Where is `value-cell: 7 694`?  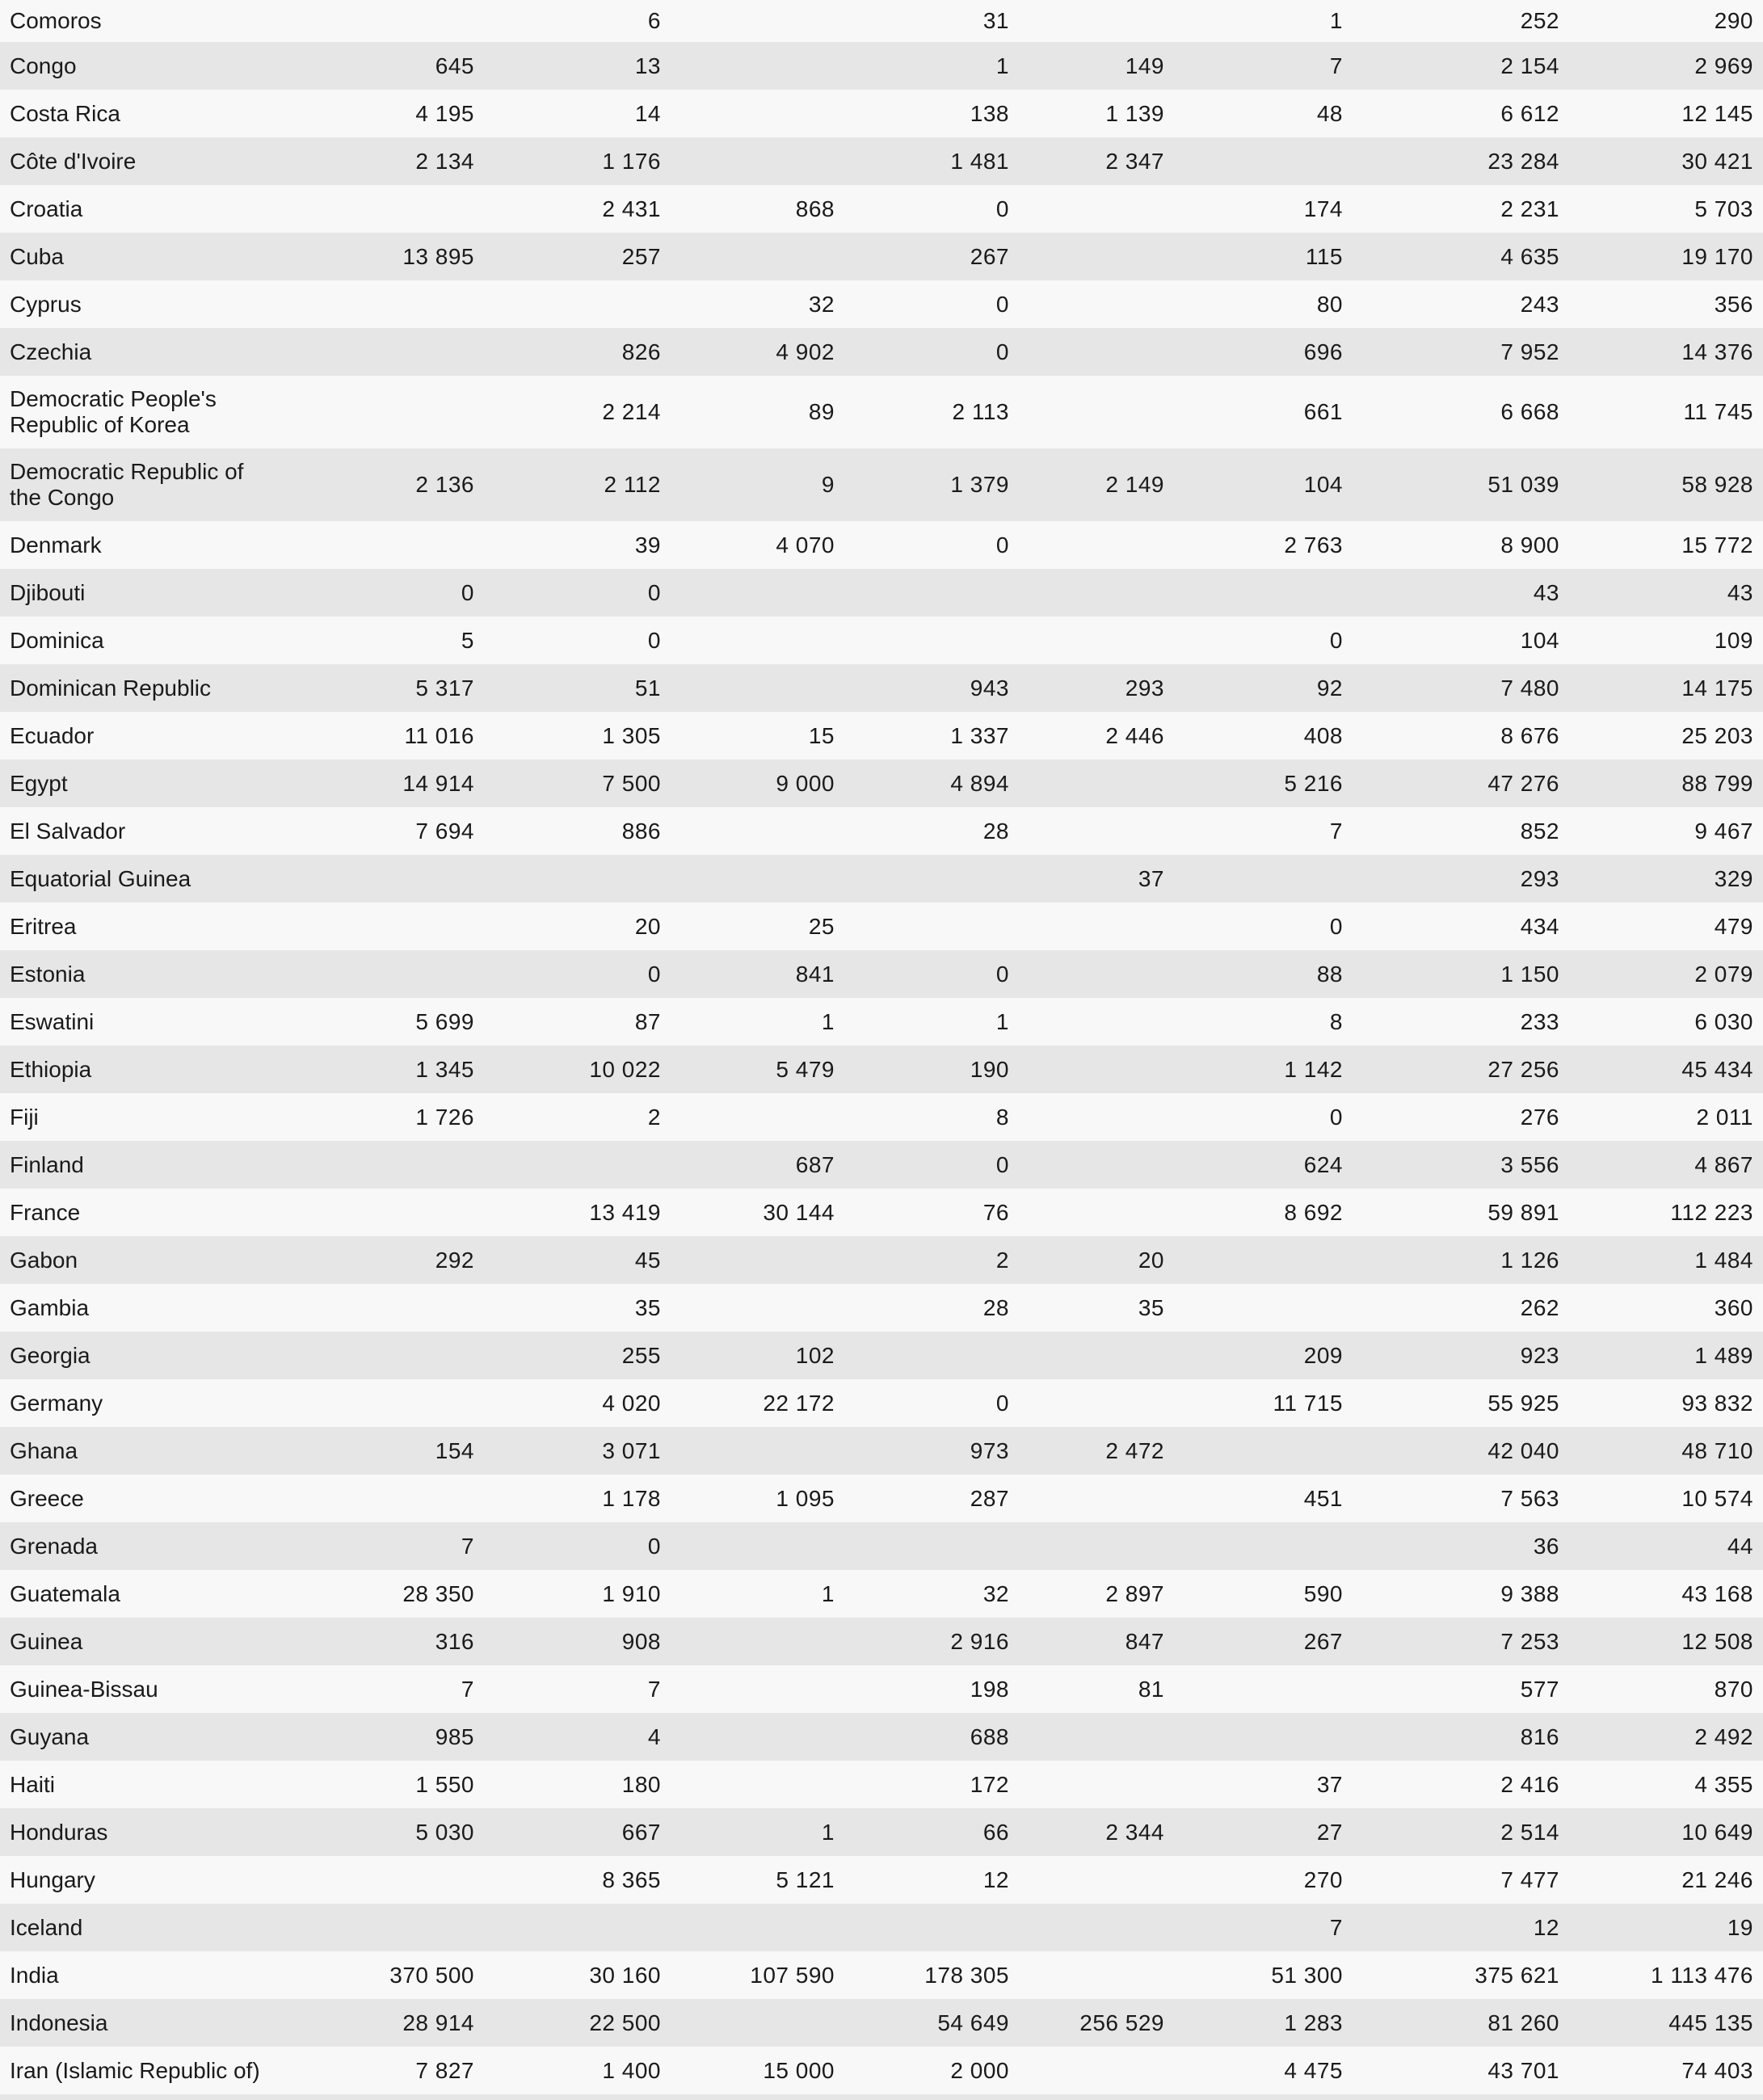 value-cell: 7 694 is located at coordinates (445, 831).